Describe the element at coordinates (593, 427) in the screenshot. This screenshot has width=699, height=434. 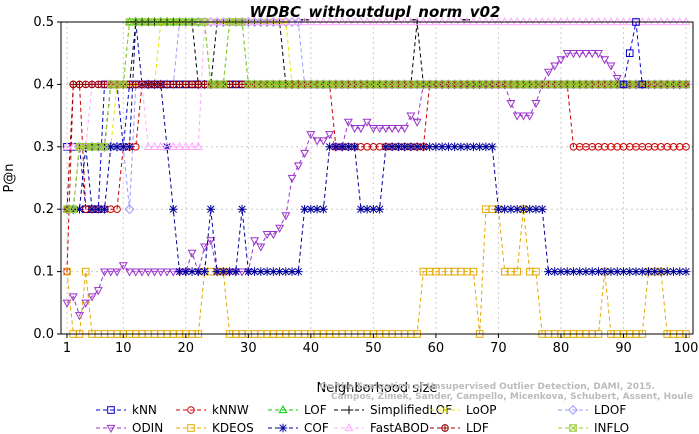
I see `legend-entry-inflo: INFLO` at that location.